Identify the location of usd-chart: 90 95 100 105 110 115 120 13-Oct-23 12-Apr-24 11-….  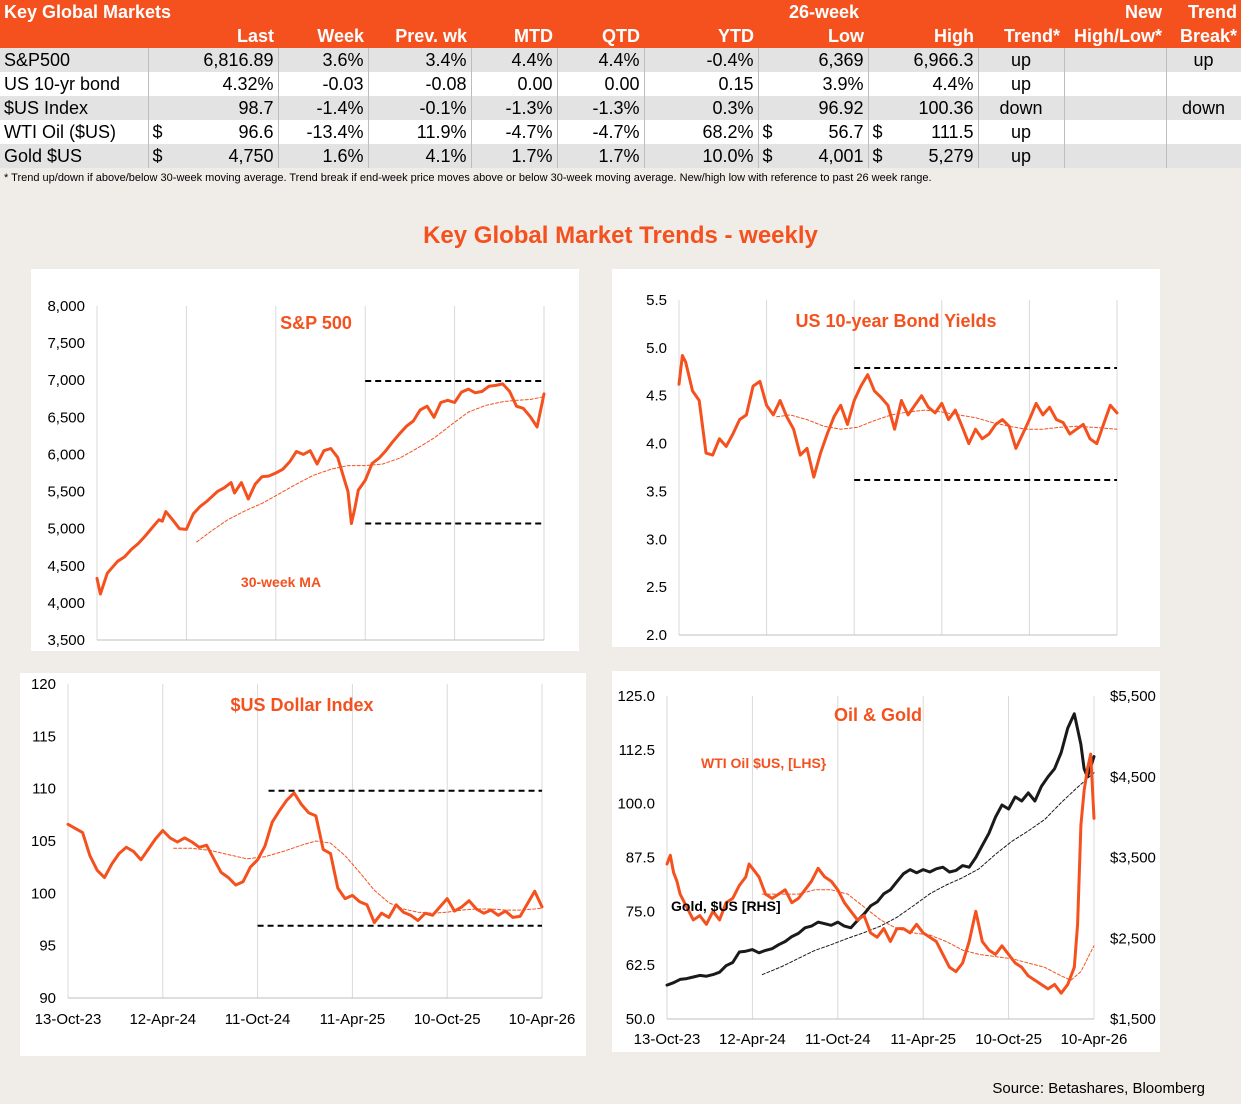
(303, 852).